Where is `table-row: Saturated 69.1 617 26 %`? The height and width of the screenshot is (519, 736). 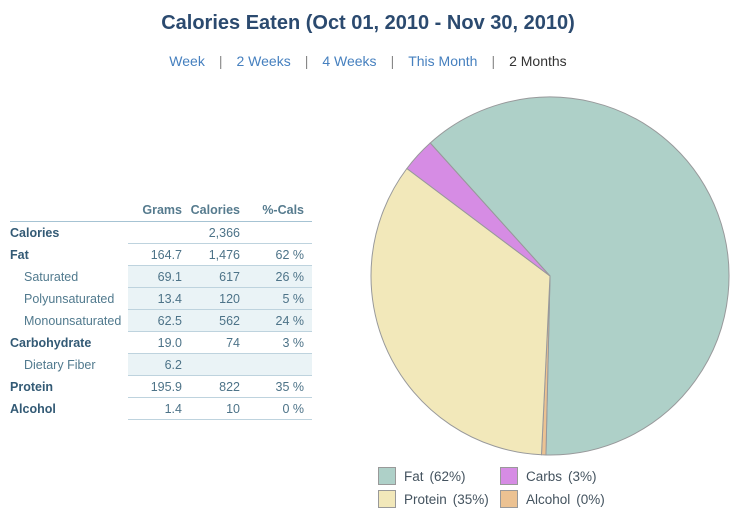 table-row: Saturated 69.1 617 26 % is located at coordinates (161, 276).